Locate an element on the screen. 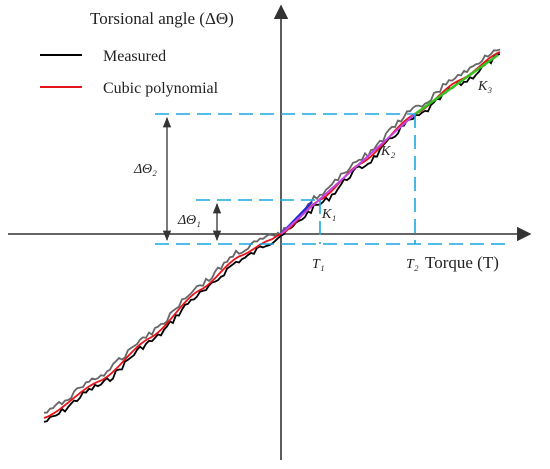  legend-label-measured: Measured is located at coordinates (134, 56).